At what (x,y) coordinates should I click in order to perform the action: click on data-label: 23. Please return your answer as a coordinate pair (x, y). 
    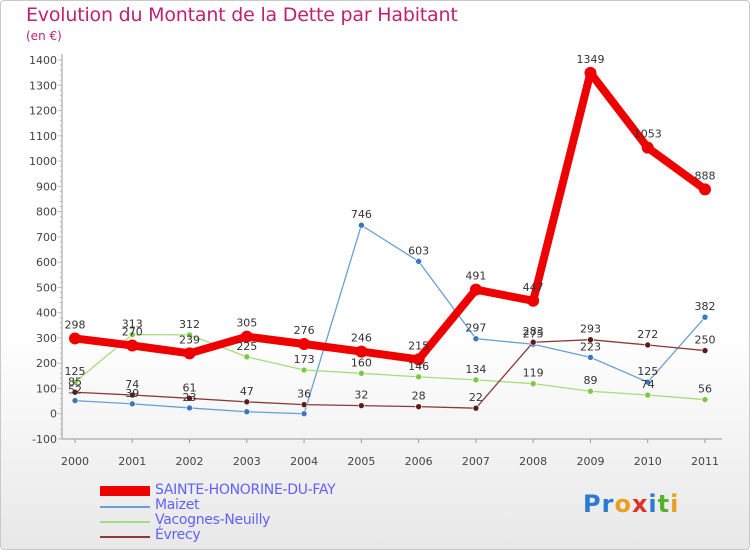
    Looking at the image, I should click on (190, 397).